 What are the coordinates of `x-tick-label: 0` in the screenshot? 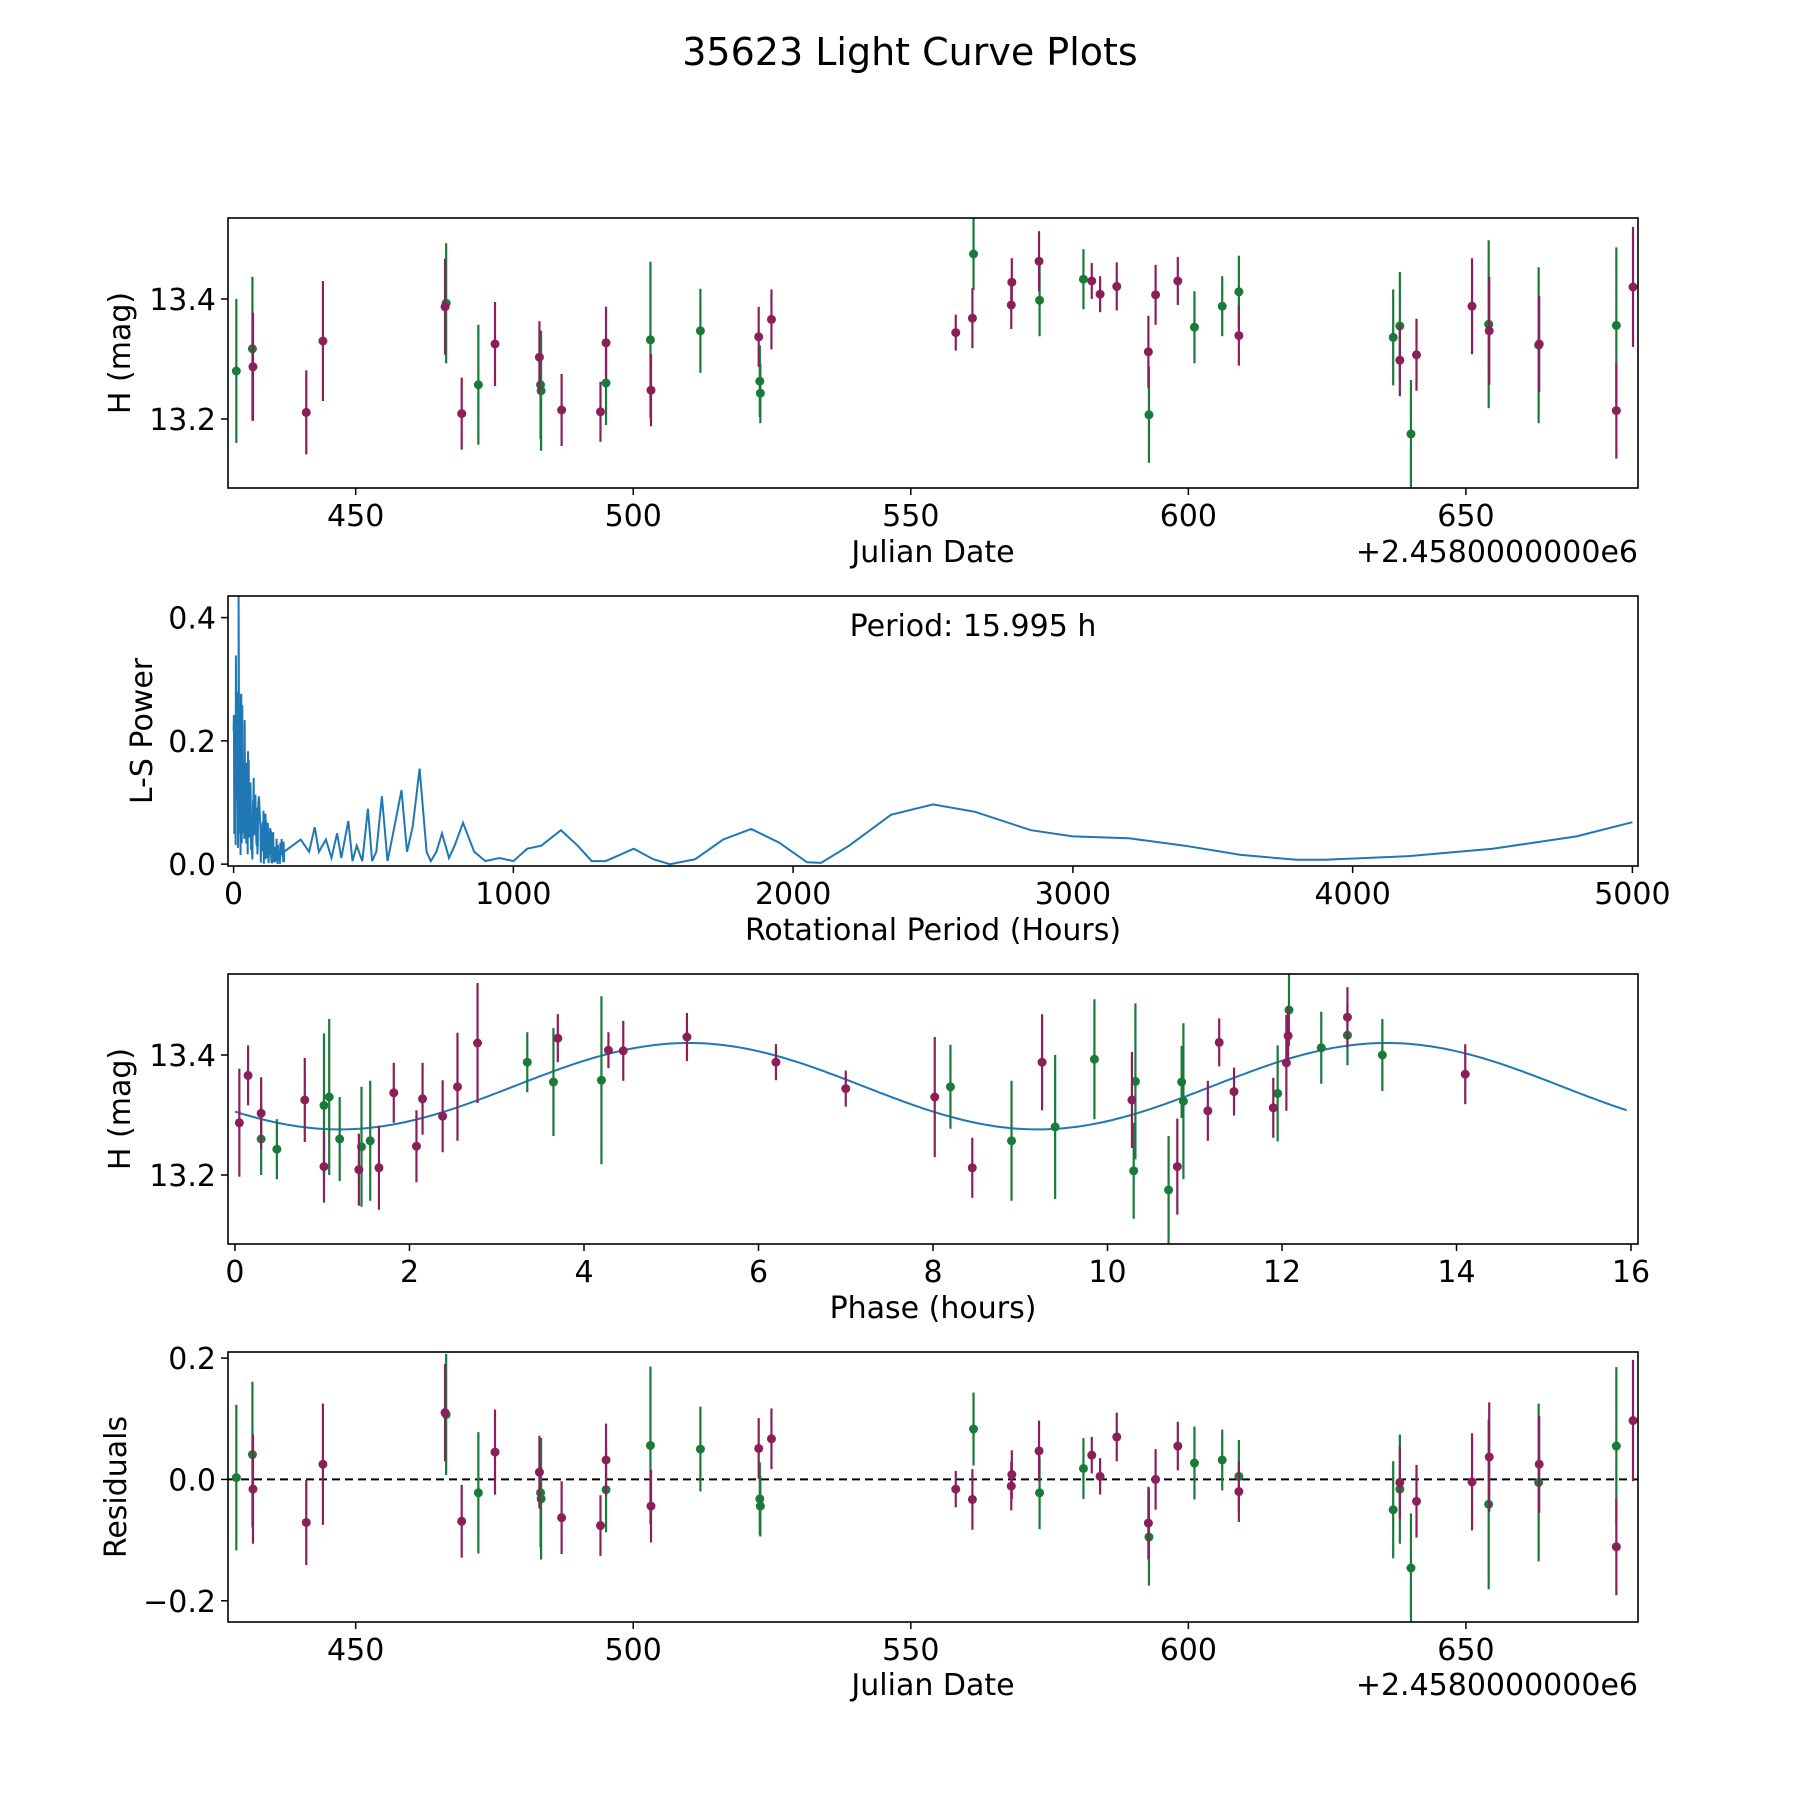 It's located at (234, 1272).